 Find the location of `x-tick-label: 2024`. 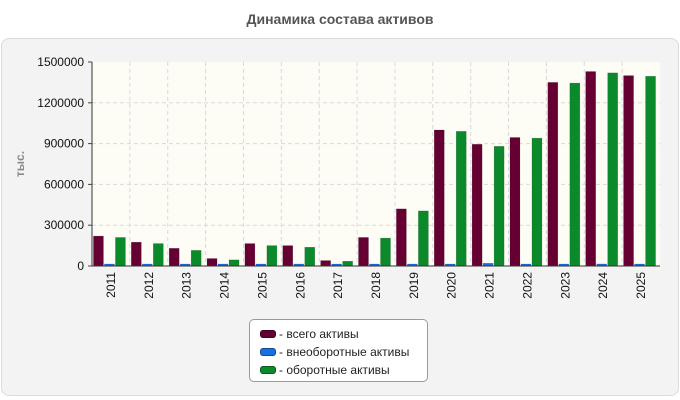

x-tick-label: 2024 is located at coordinates (603, 285).